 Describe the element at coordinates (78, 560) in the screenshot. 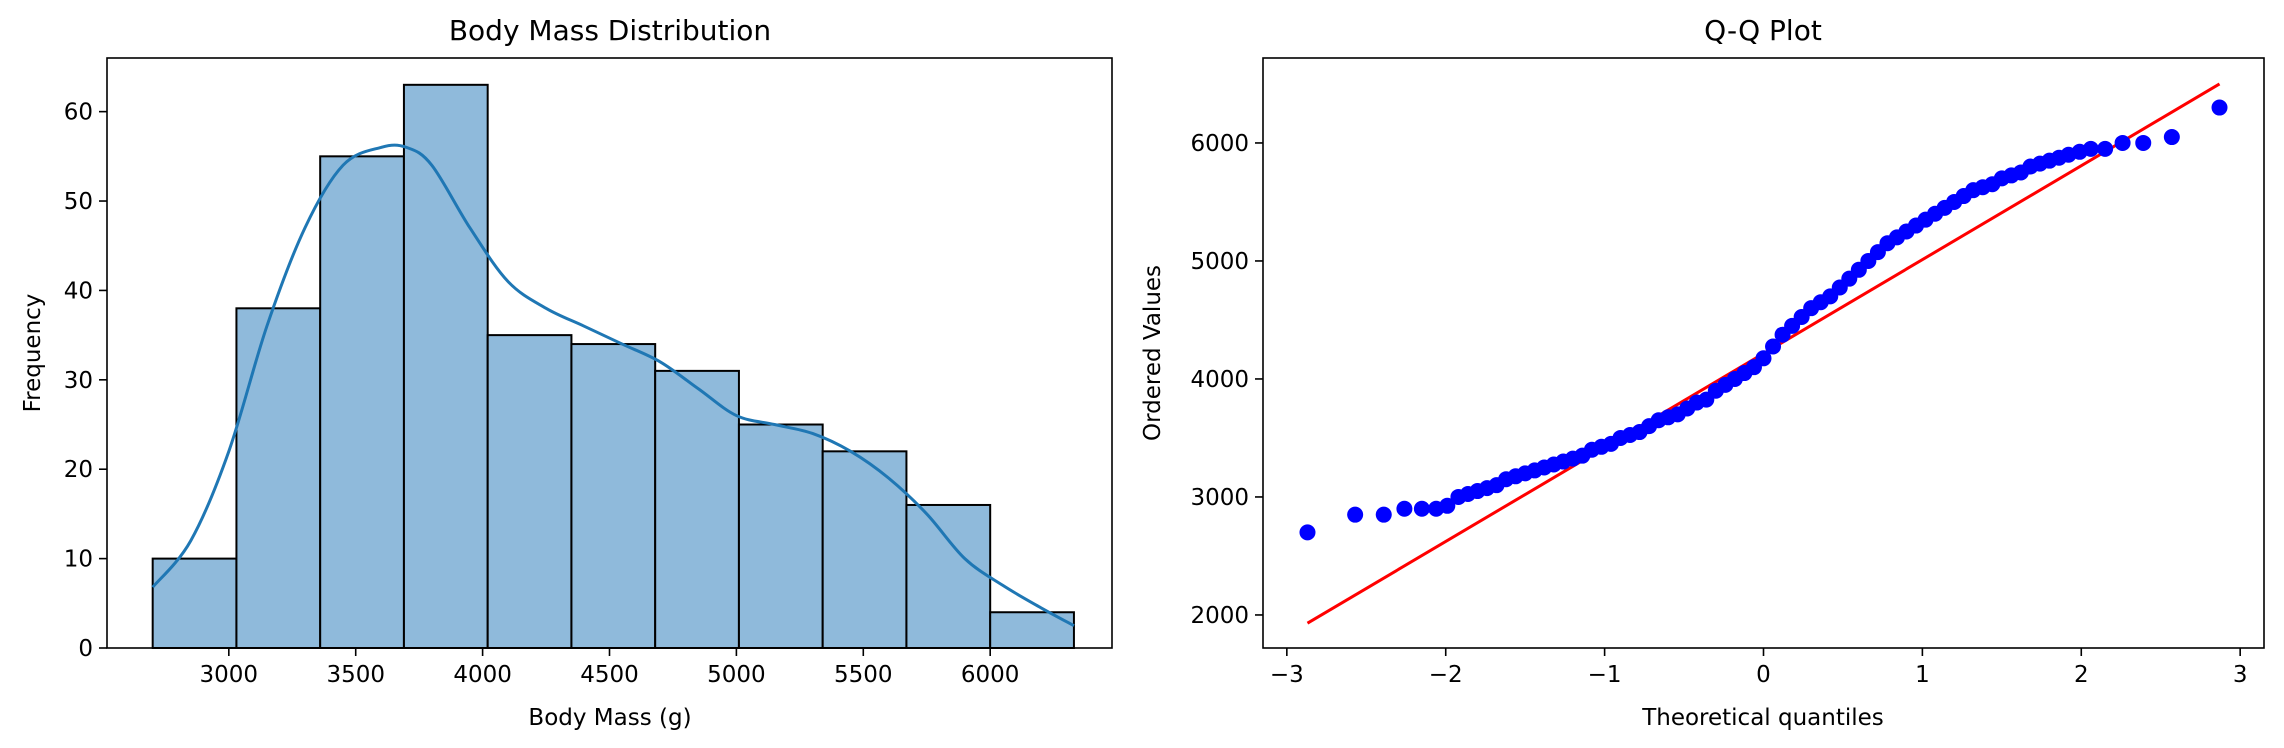

I see `y-tick-label: 10` at that location.